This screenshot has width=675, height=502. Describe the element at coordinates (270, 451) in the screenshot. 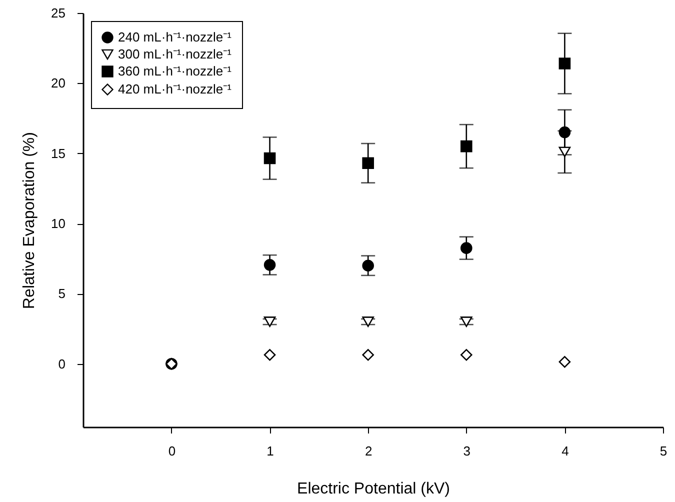

I see `x-tick-label: 1` at that location.